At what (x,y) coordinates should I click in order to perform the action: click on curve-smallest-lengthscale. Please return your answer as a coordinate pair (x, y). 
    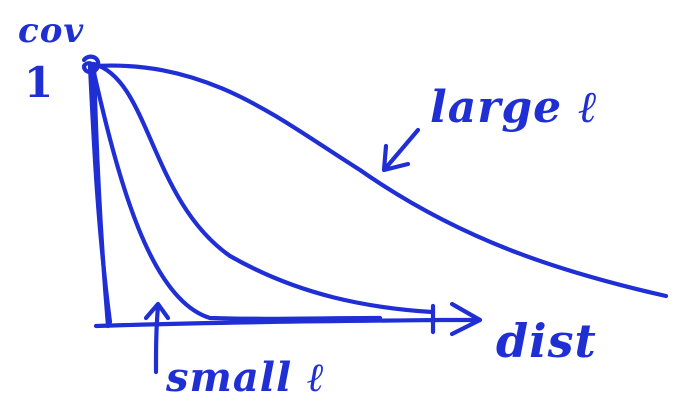
    Looking at the image, I should click on (100, 194).